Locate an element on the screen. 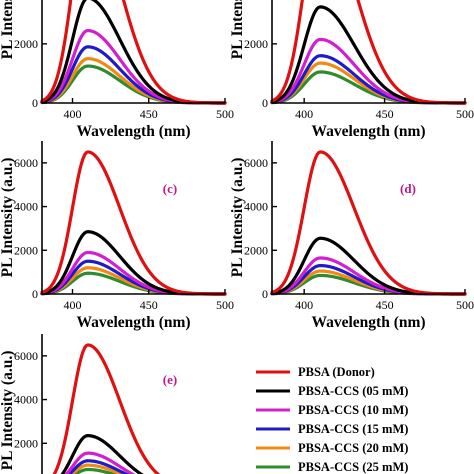 This screenshot has height=474, width=474. panel-label: (e) is located at coordinates (170, 379).